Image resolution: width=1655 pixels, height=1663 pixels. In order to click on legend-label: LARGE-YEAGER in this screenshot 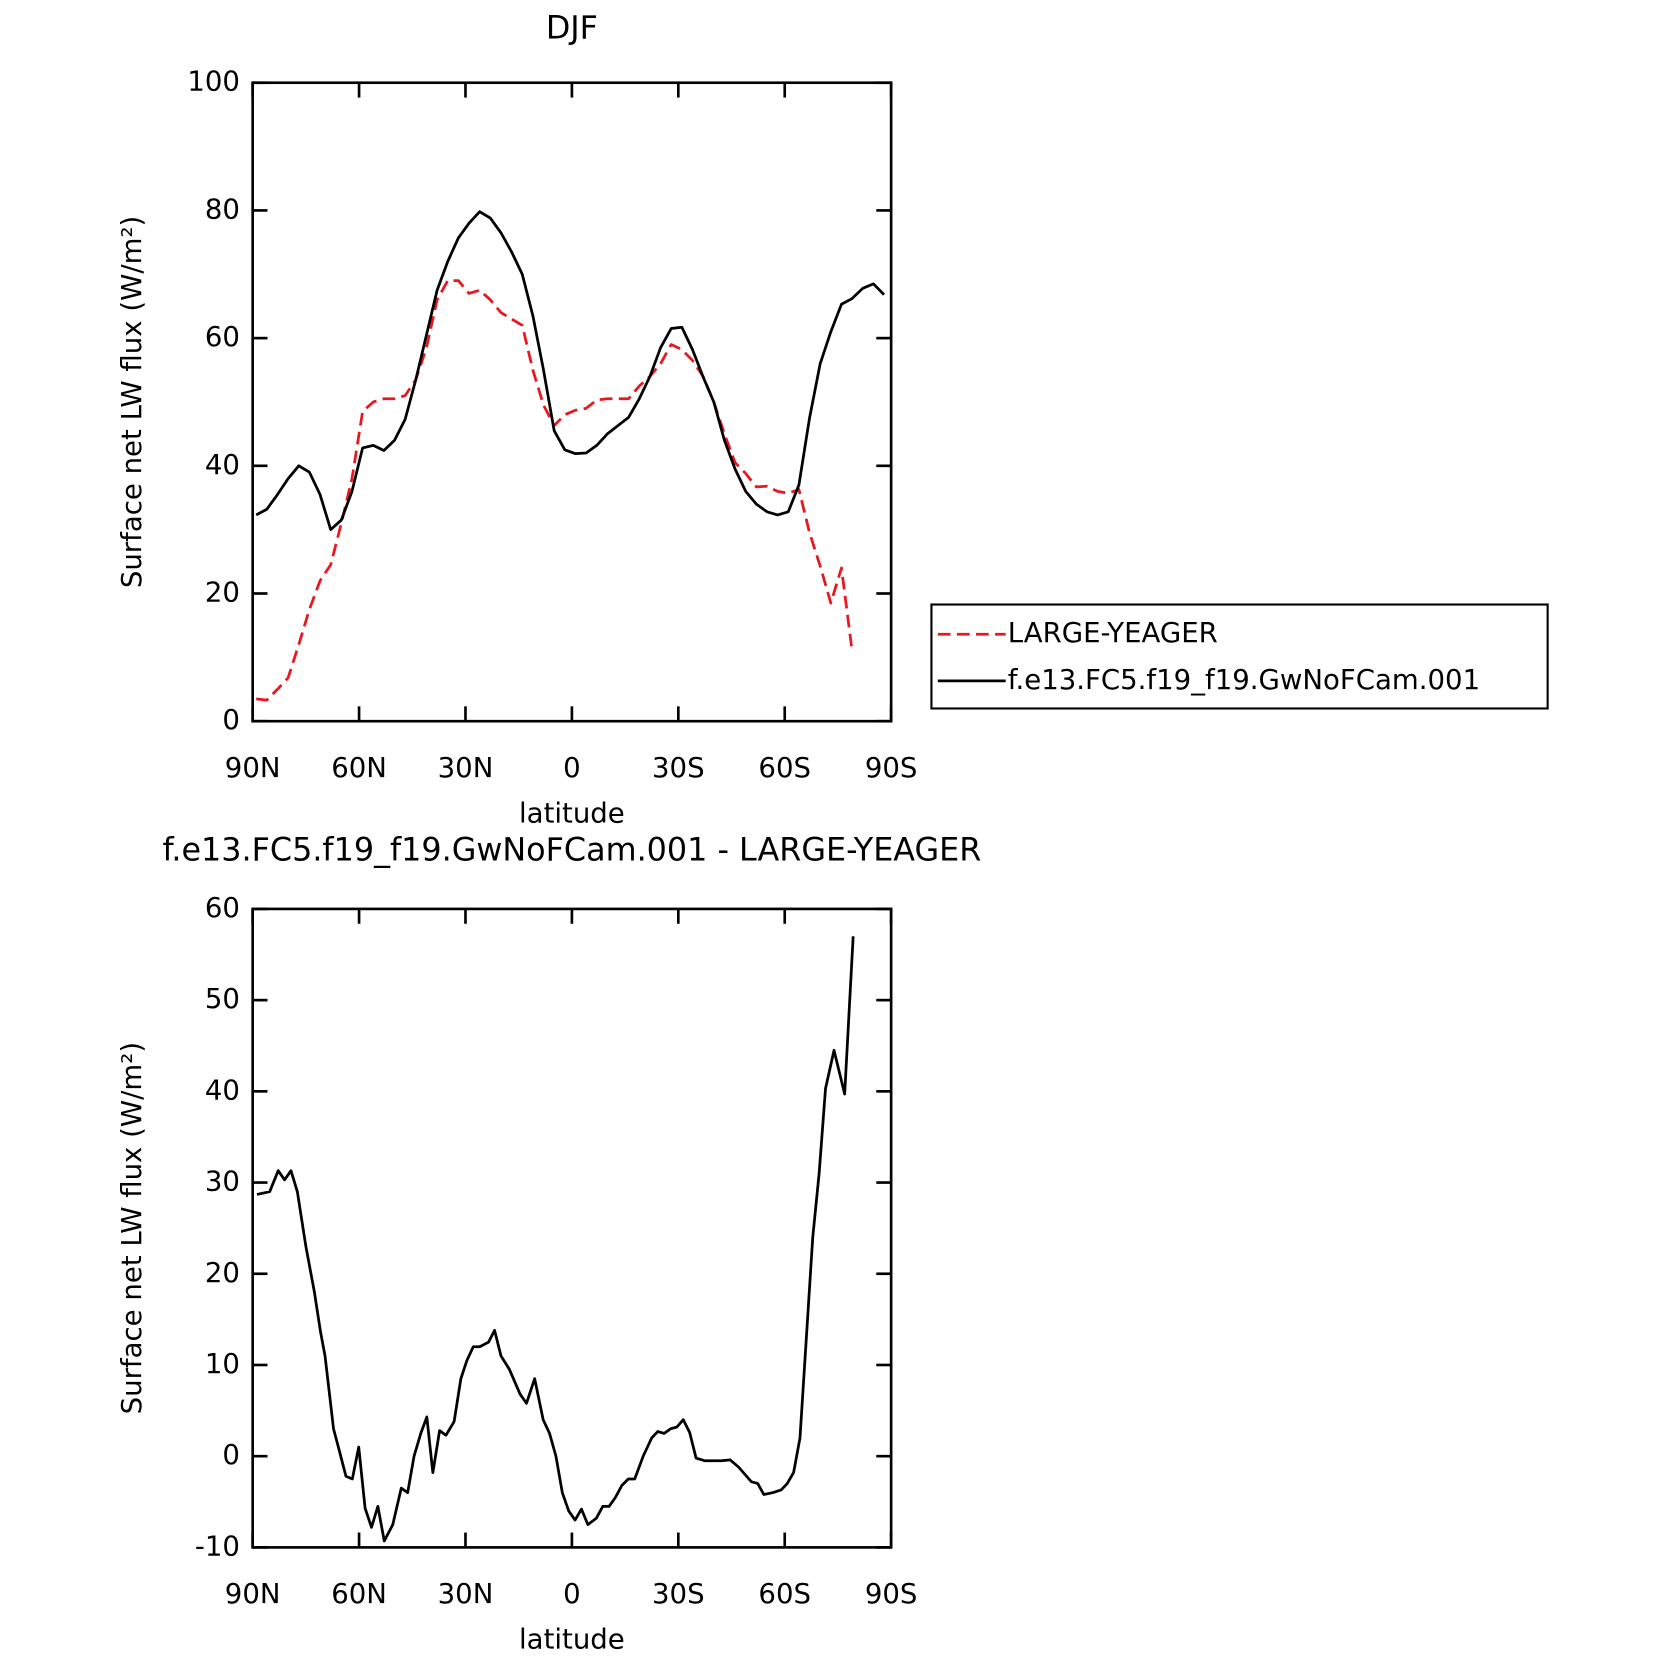, I will do `click(1113, 632)`.